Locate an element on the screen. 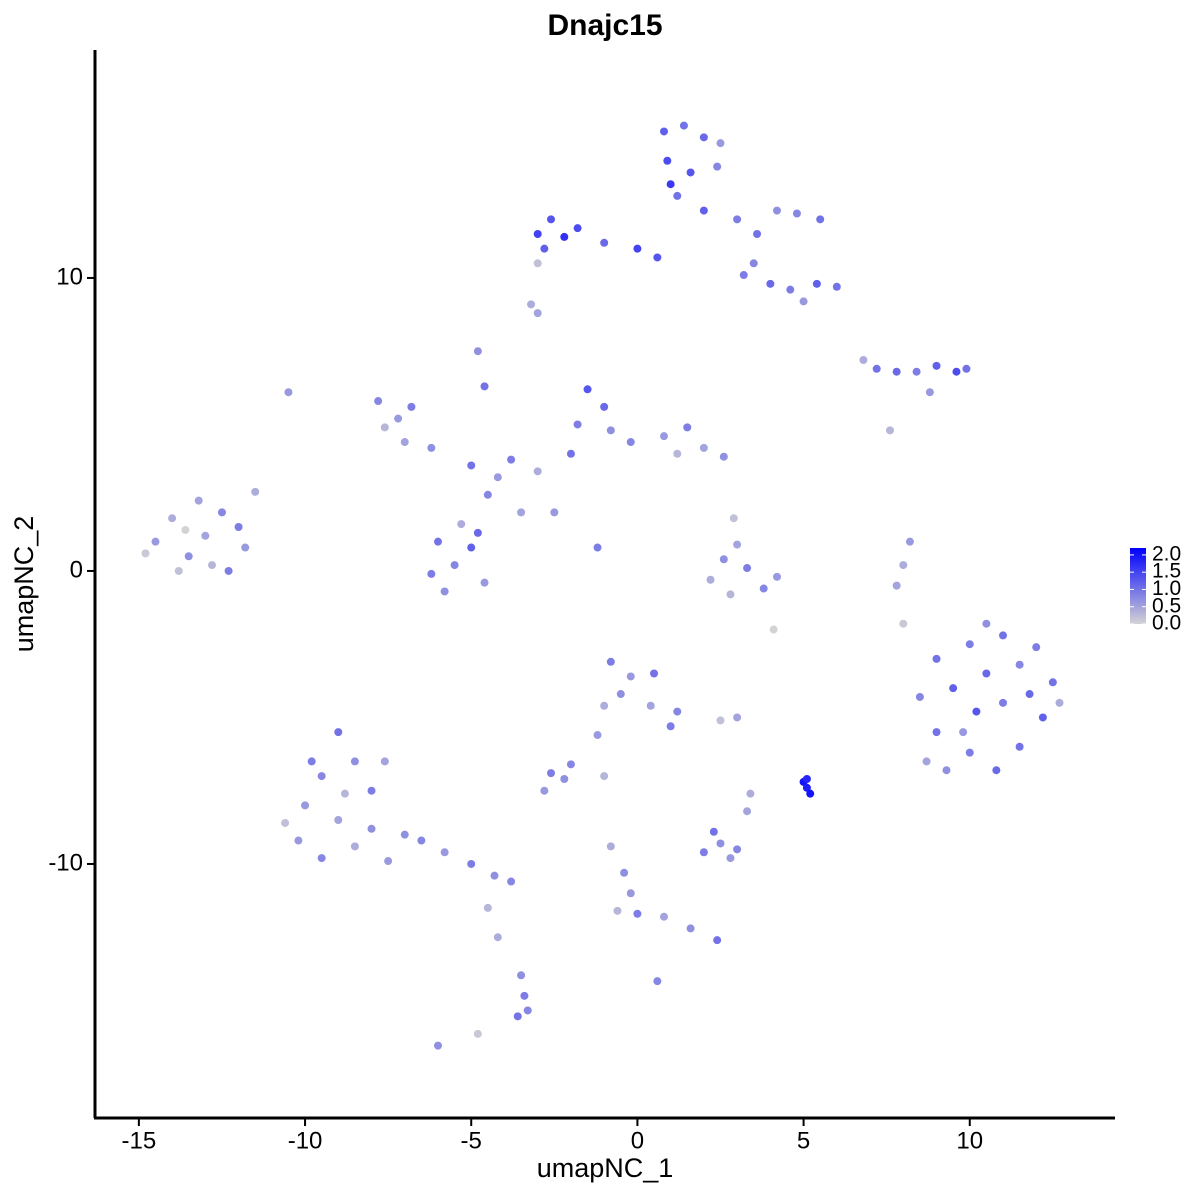  chart-title: Dnajc15 is located at coordinates (604, 25).